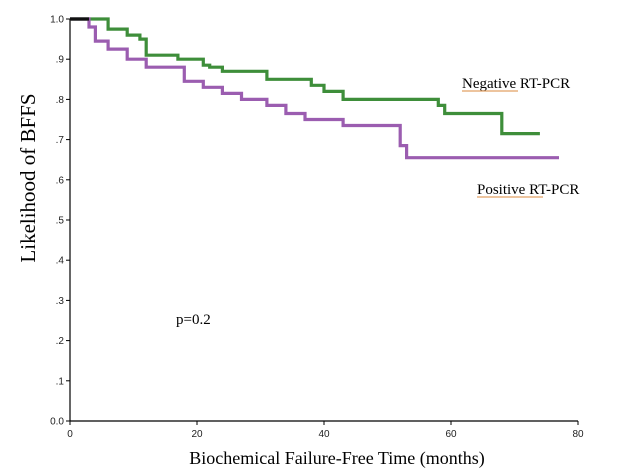  I want to click on y-tick-label: .2, so click(60, 341).